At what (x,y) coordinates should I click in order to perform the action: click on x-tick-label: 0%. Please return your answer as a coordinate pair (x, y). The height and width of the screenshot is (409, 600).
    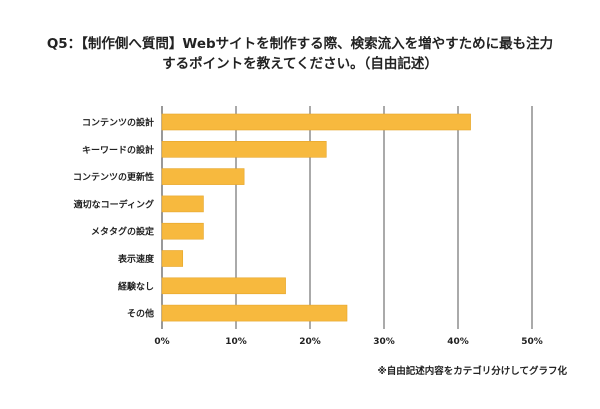
    Looking at the image, I should click on (161, 342).